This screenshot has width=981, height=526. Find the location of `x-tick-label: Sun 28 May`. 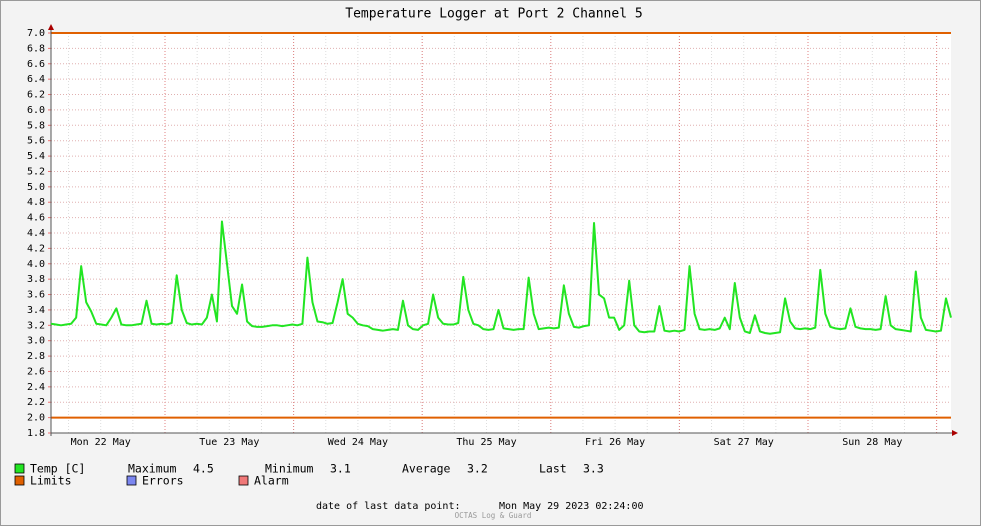

x-tick-label: Sun 28 May is located at coordinates (872, 442).